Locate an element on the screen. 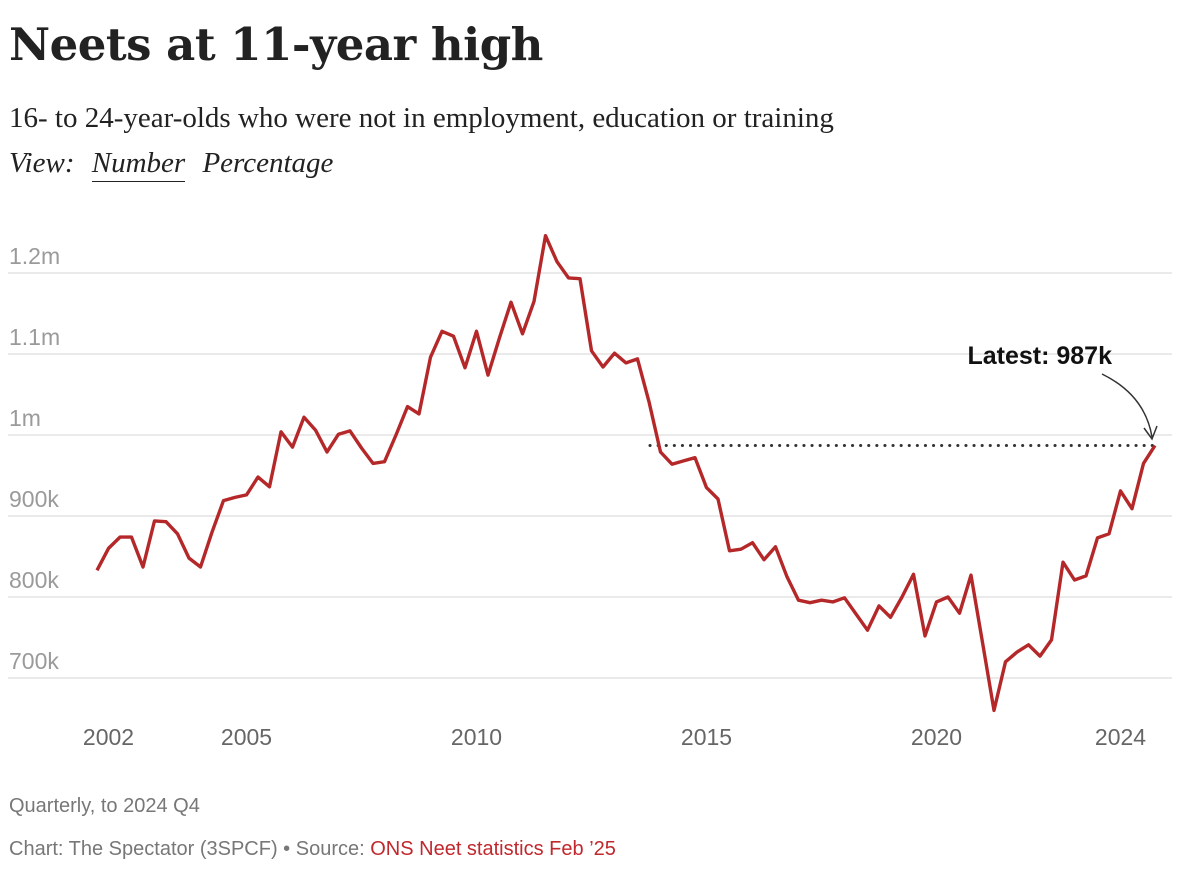 This screenshot has width=1198, height=896. view-label: View: is located at coordinates (42, 163).